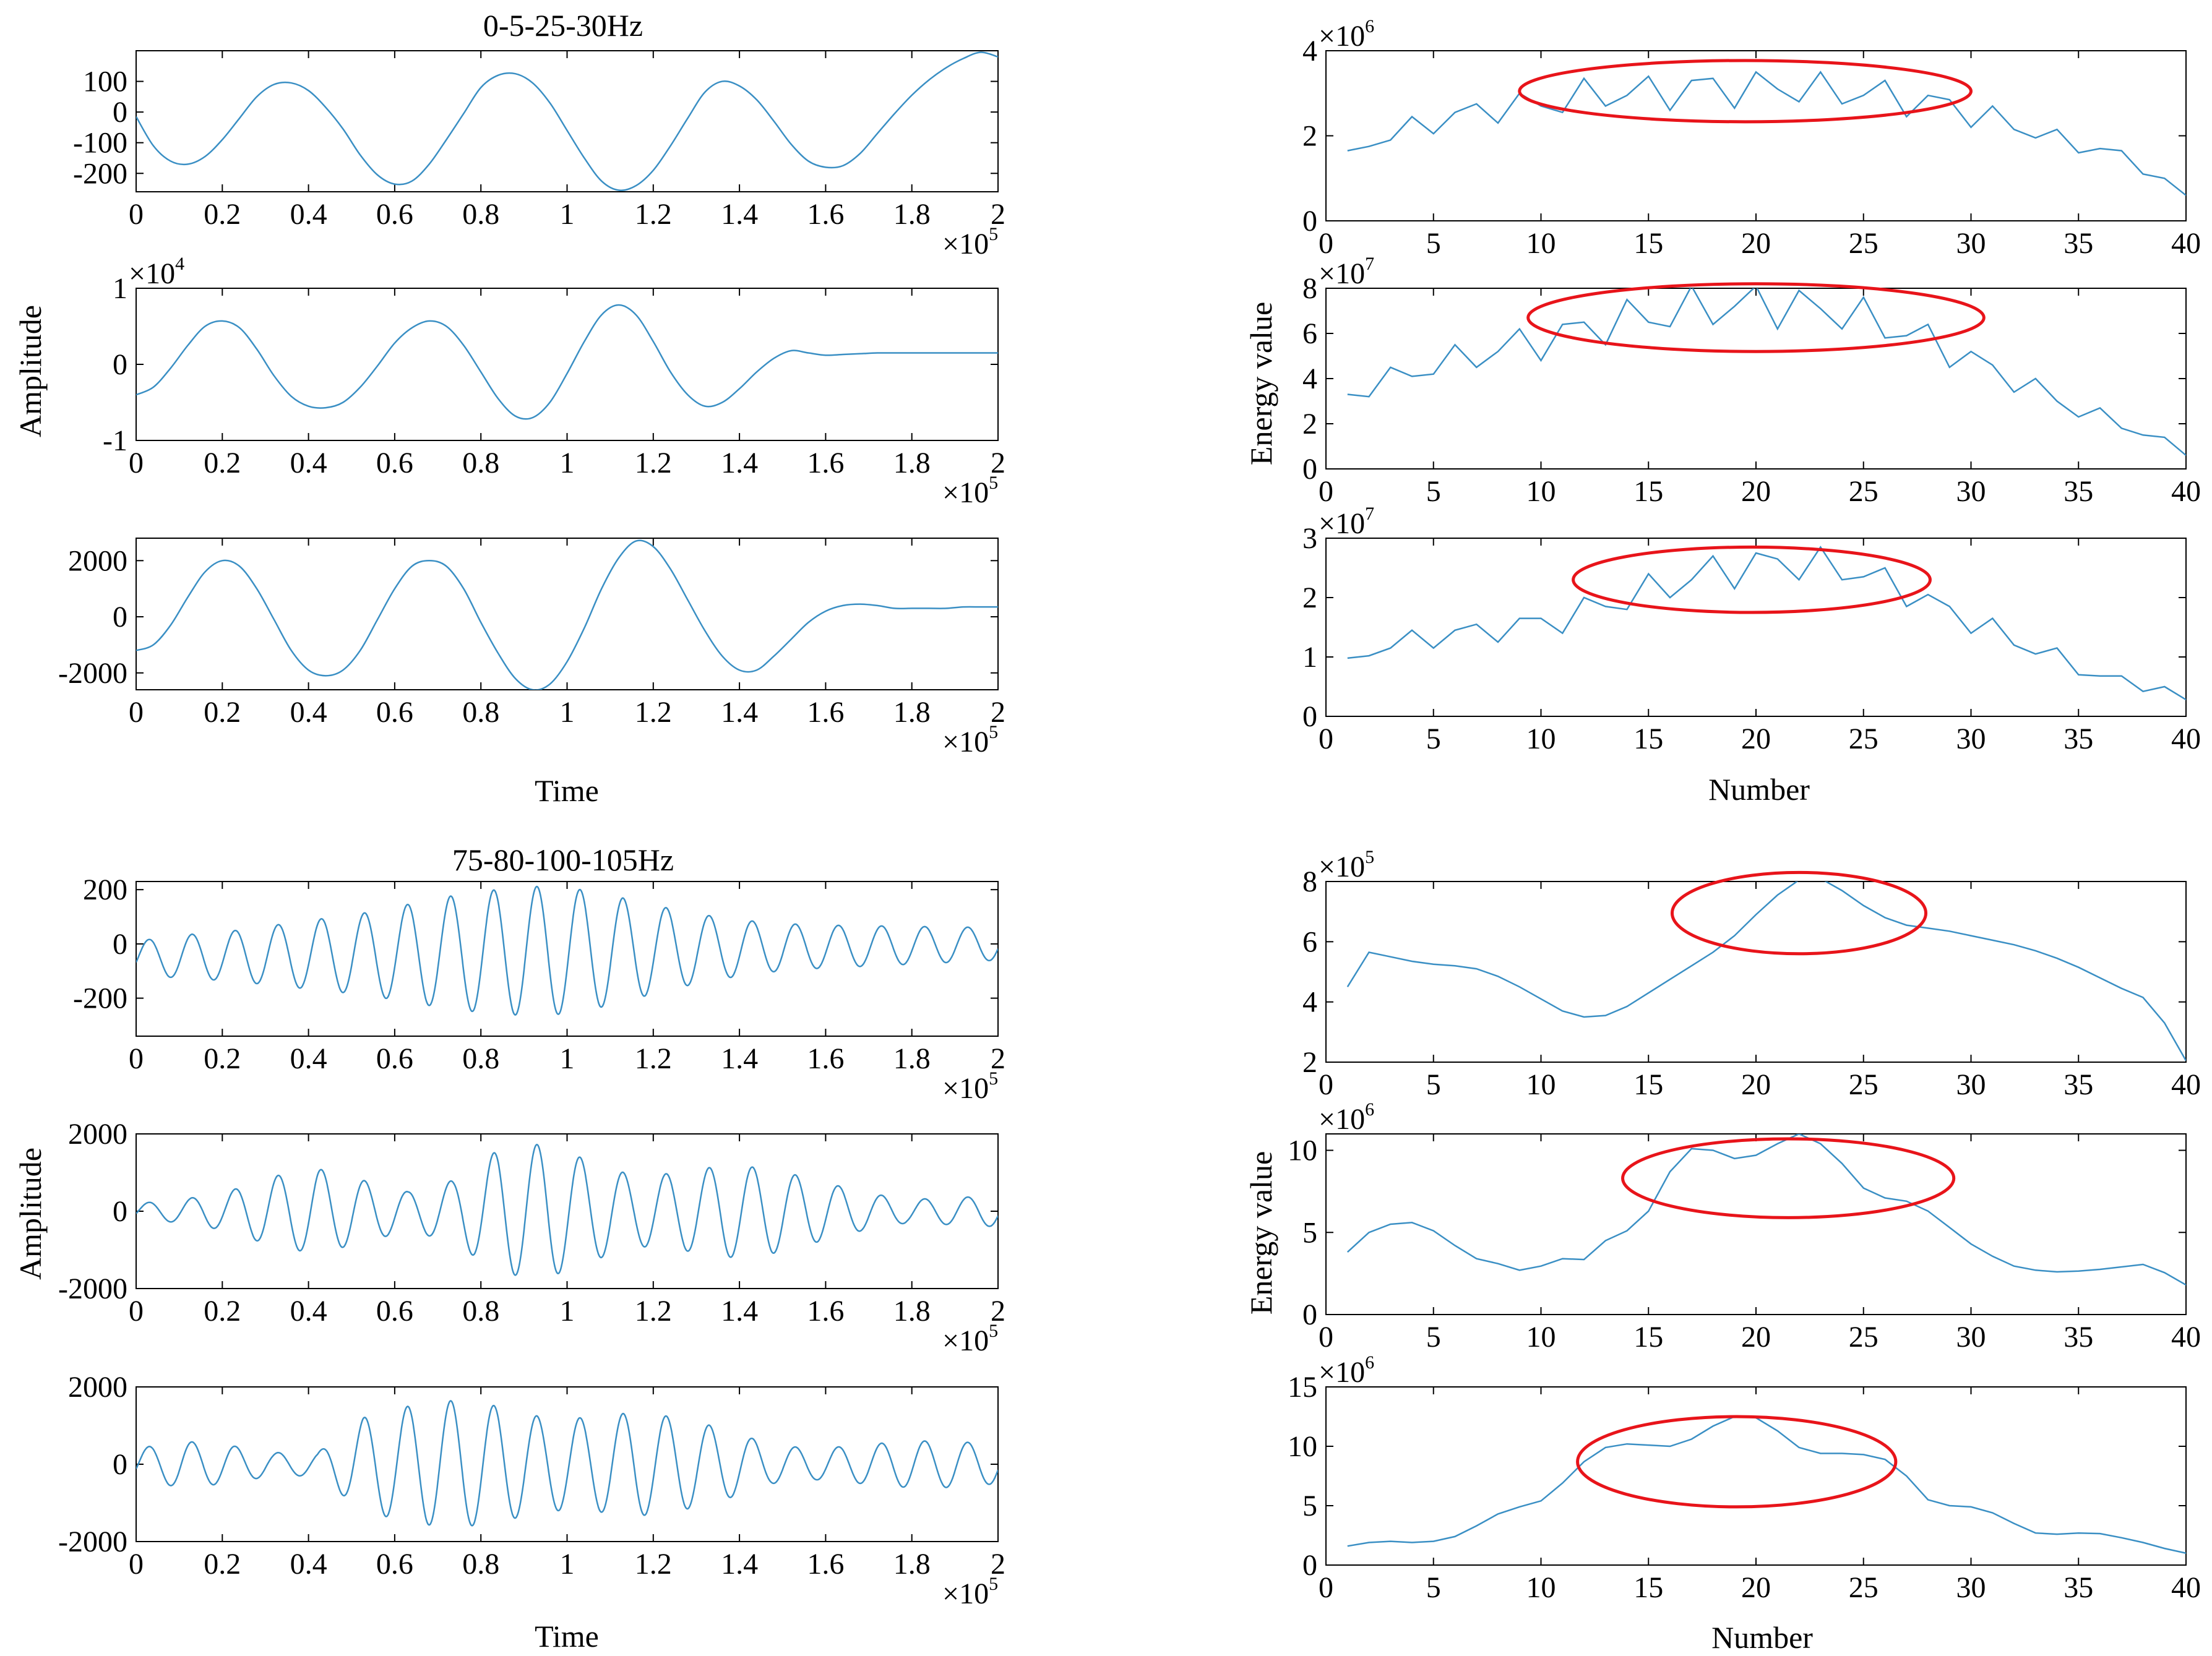  What do you see at coordinates (105, 889) in the screenshot?
I see `y-tick-label: 200` at bounding box center [105, 889].